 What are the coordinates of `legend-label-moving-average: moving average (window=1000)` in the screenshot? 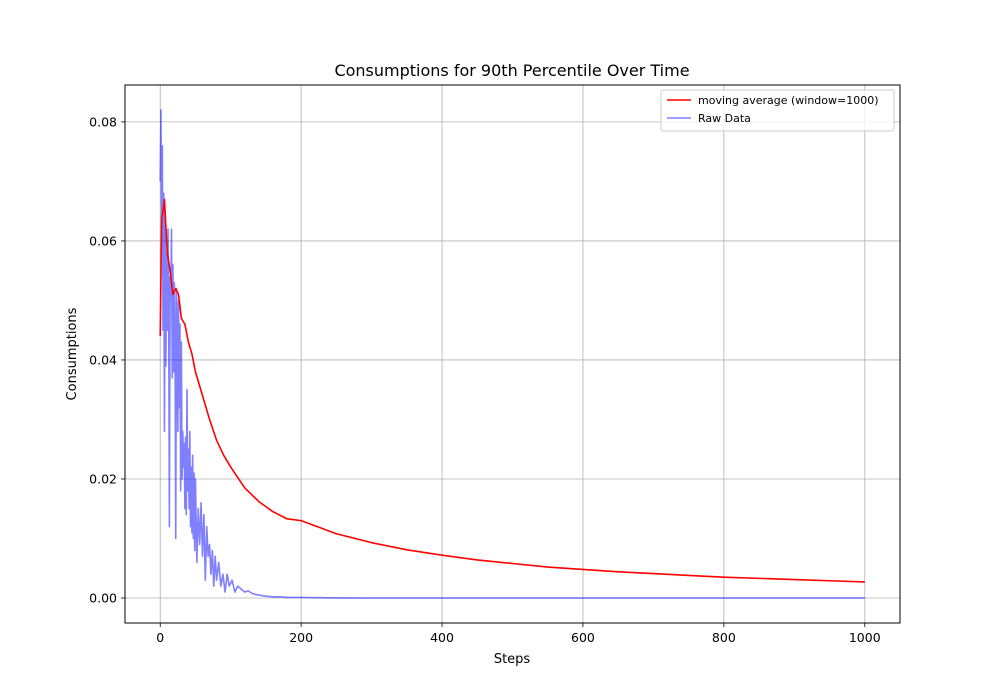 It's located at (788, 100).